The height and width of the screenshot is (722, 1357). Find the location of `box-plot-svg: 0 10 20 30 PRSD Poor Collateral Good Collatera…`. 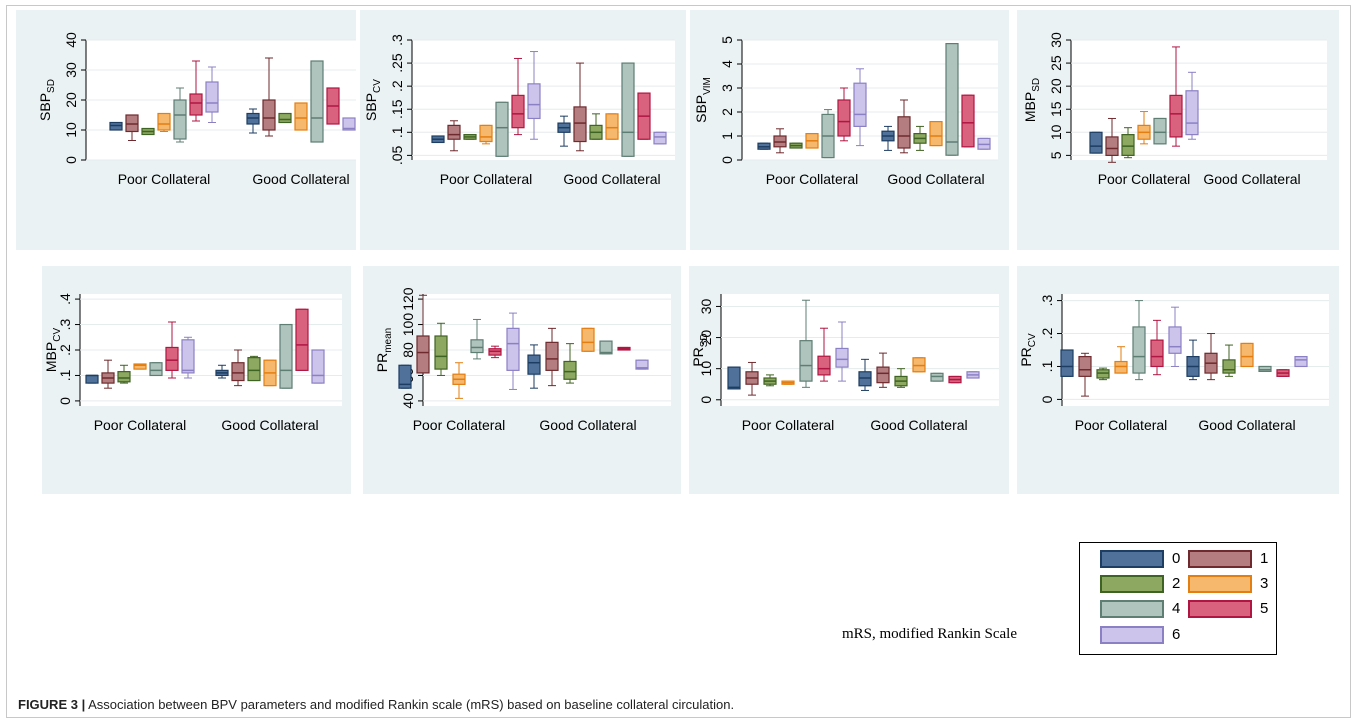

box-plot-svg: 0 10 20 30 PRSD Poor Collateral Good Collatera… is located at coordinates (844, 363).